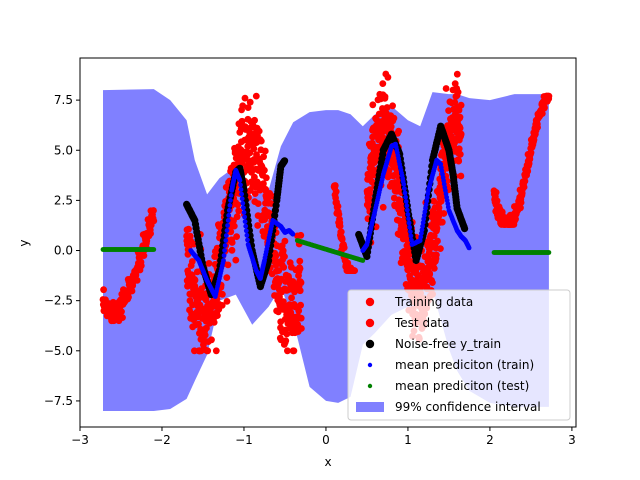 Image resolution: width=640 pixels, height=480 pixels. Describe the element at coordinates (326, 250) in the screenshot. I see `mean-test-series` at that location.